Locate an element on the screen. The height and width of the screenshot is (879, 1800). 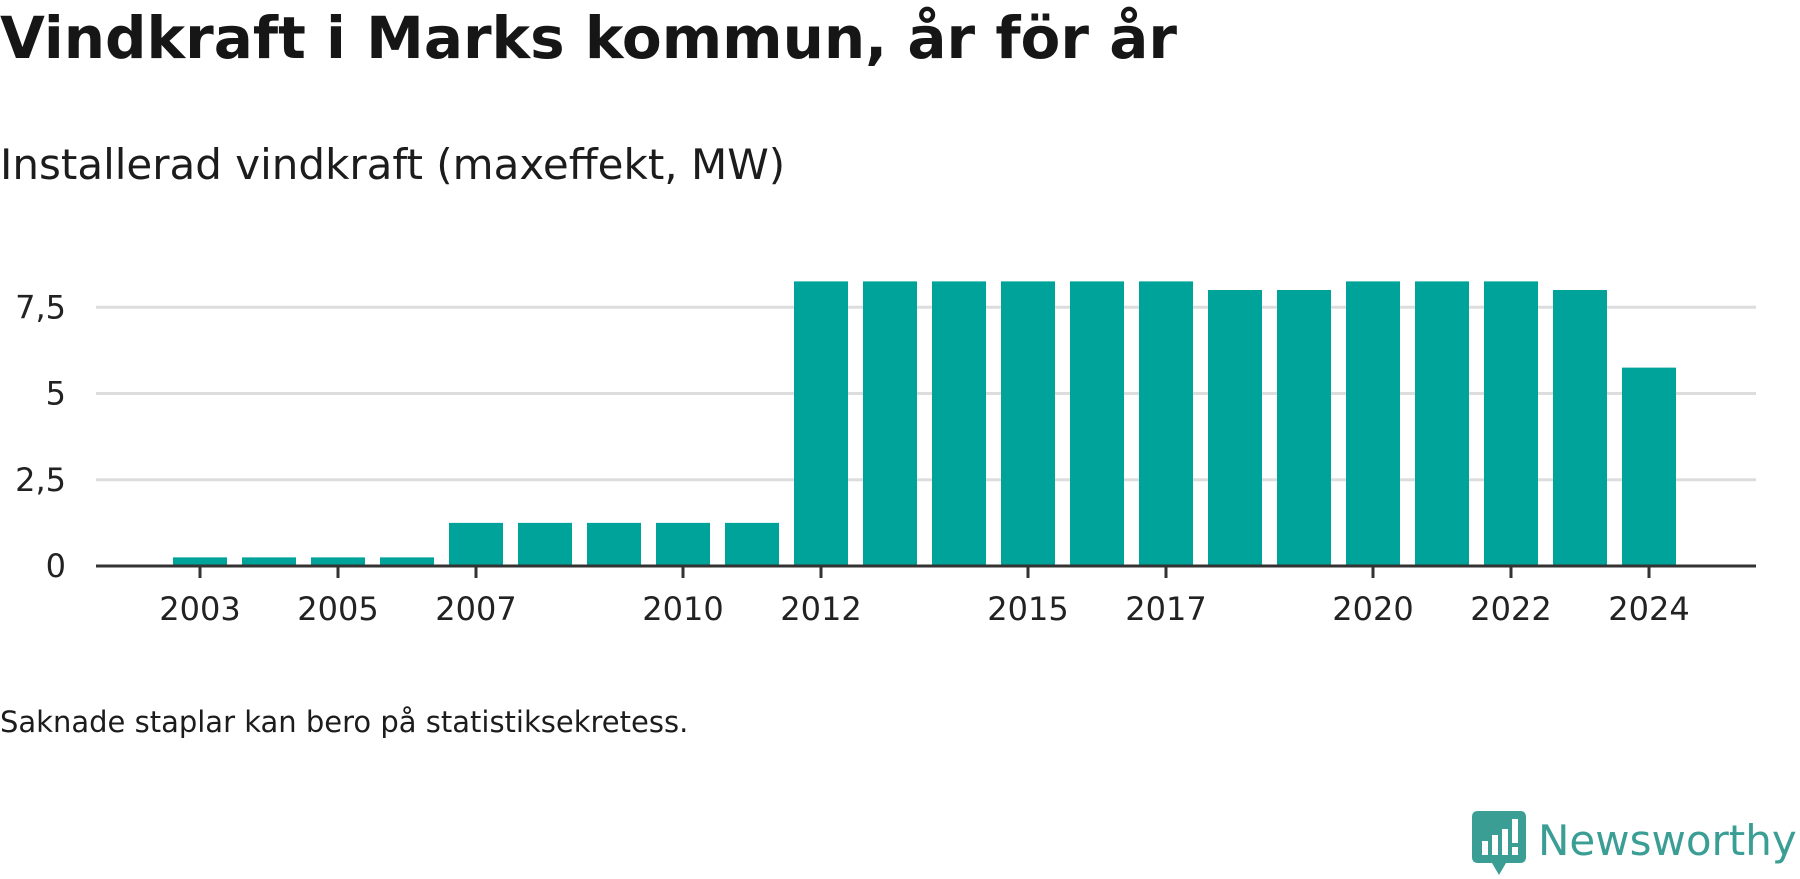
x-tick-label: 2007 is located at coordinates (475, 609).